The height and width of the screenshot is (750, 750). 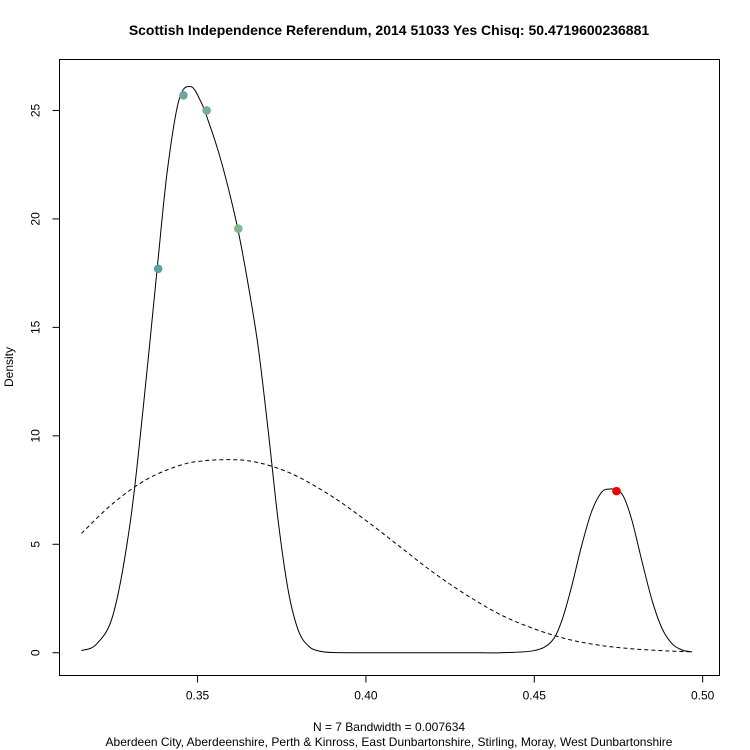 What do you see at coordinates (389, 727) in the screenshot?
I see `x-axis-label-line1: N = 7 Bandwidth = 0.007634` at bounding box center [389, 727].